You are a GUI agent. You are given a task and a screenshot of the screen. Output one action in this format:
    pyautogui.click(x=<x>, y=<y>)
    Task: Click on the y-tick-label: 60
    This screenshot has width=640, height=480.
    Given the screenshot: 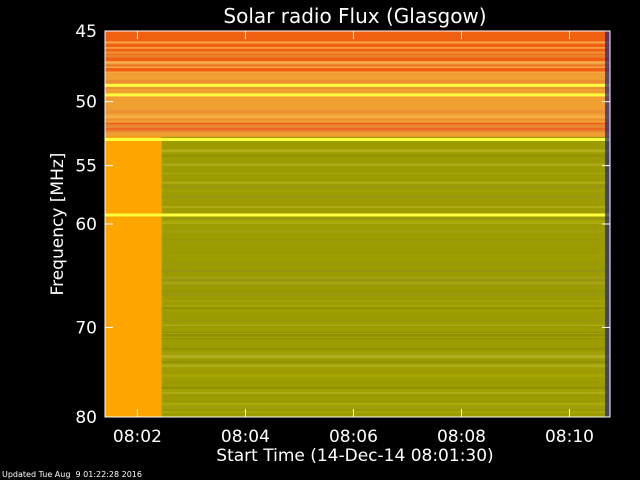 What is the action you would take?
    pyautogui.click(x=86, y=225)
    